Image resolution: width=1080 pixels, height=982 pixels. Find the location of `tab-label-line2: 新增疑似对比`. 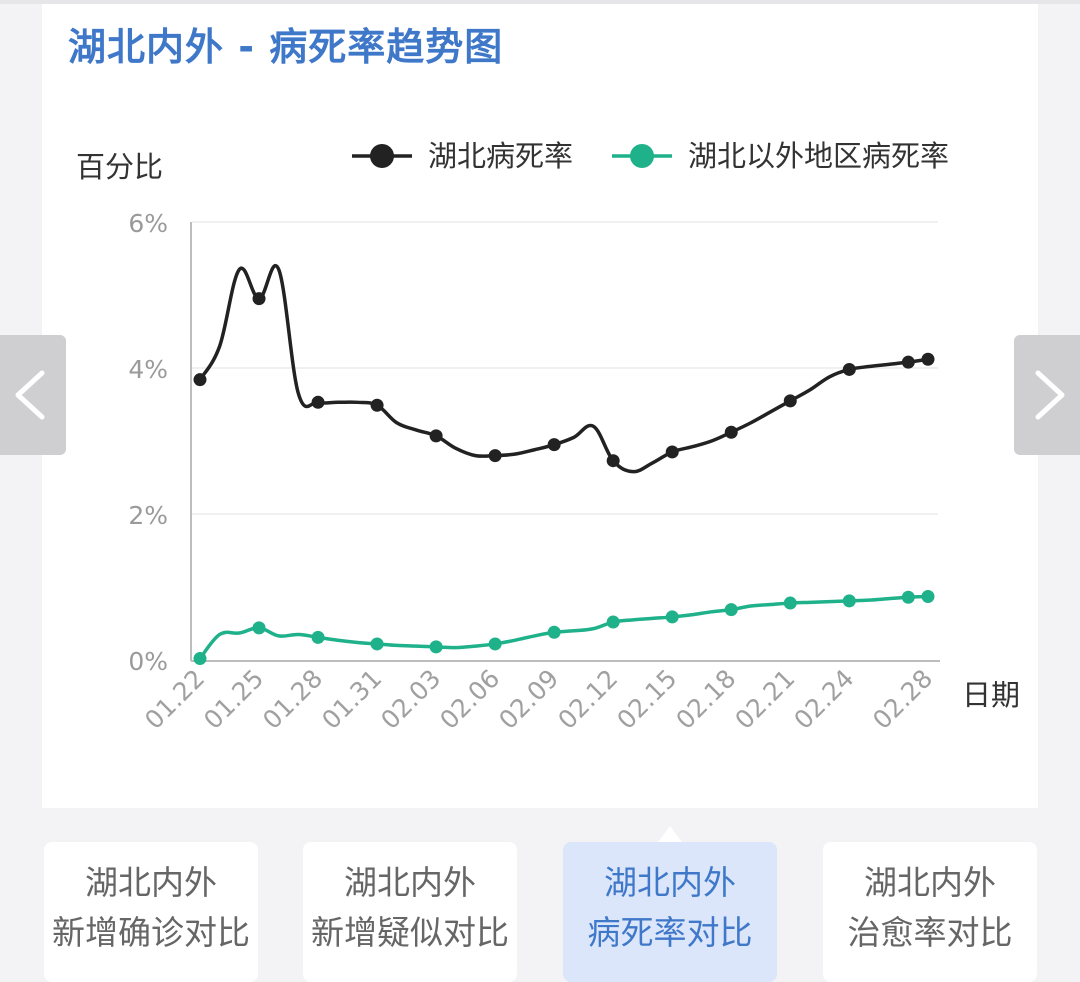

tab-label-line2: 新增疑似对比 is located at coordinates (410, 932).